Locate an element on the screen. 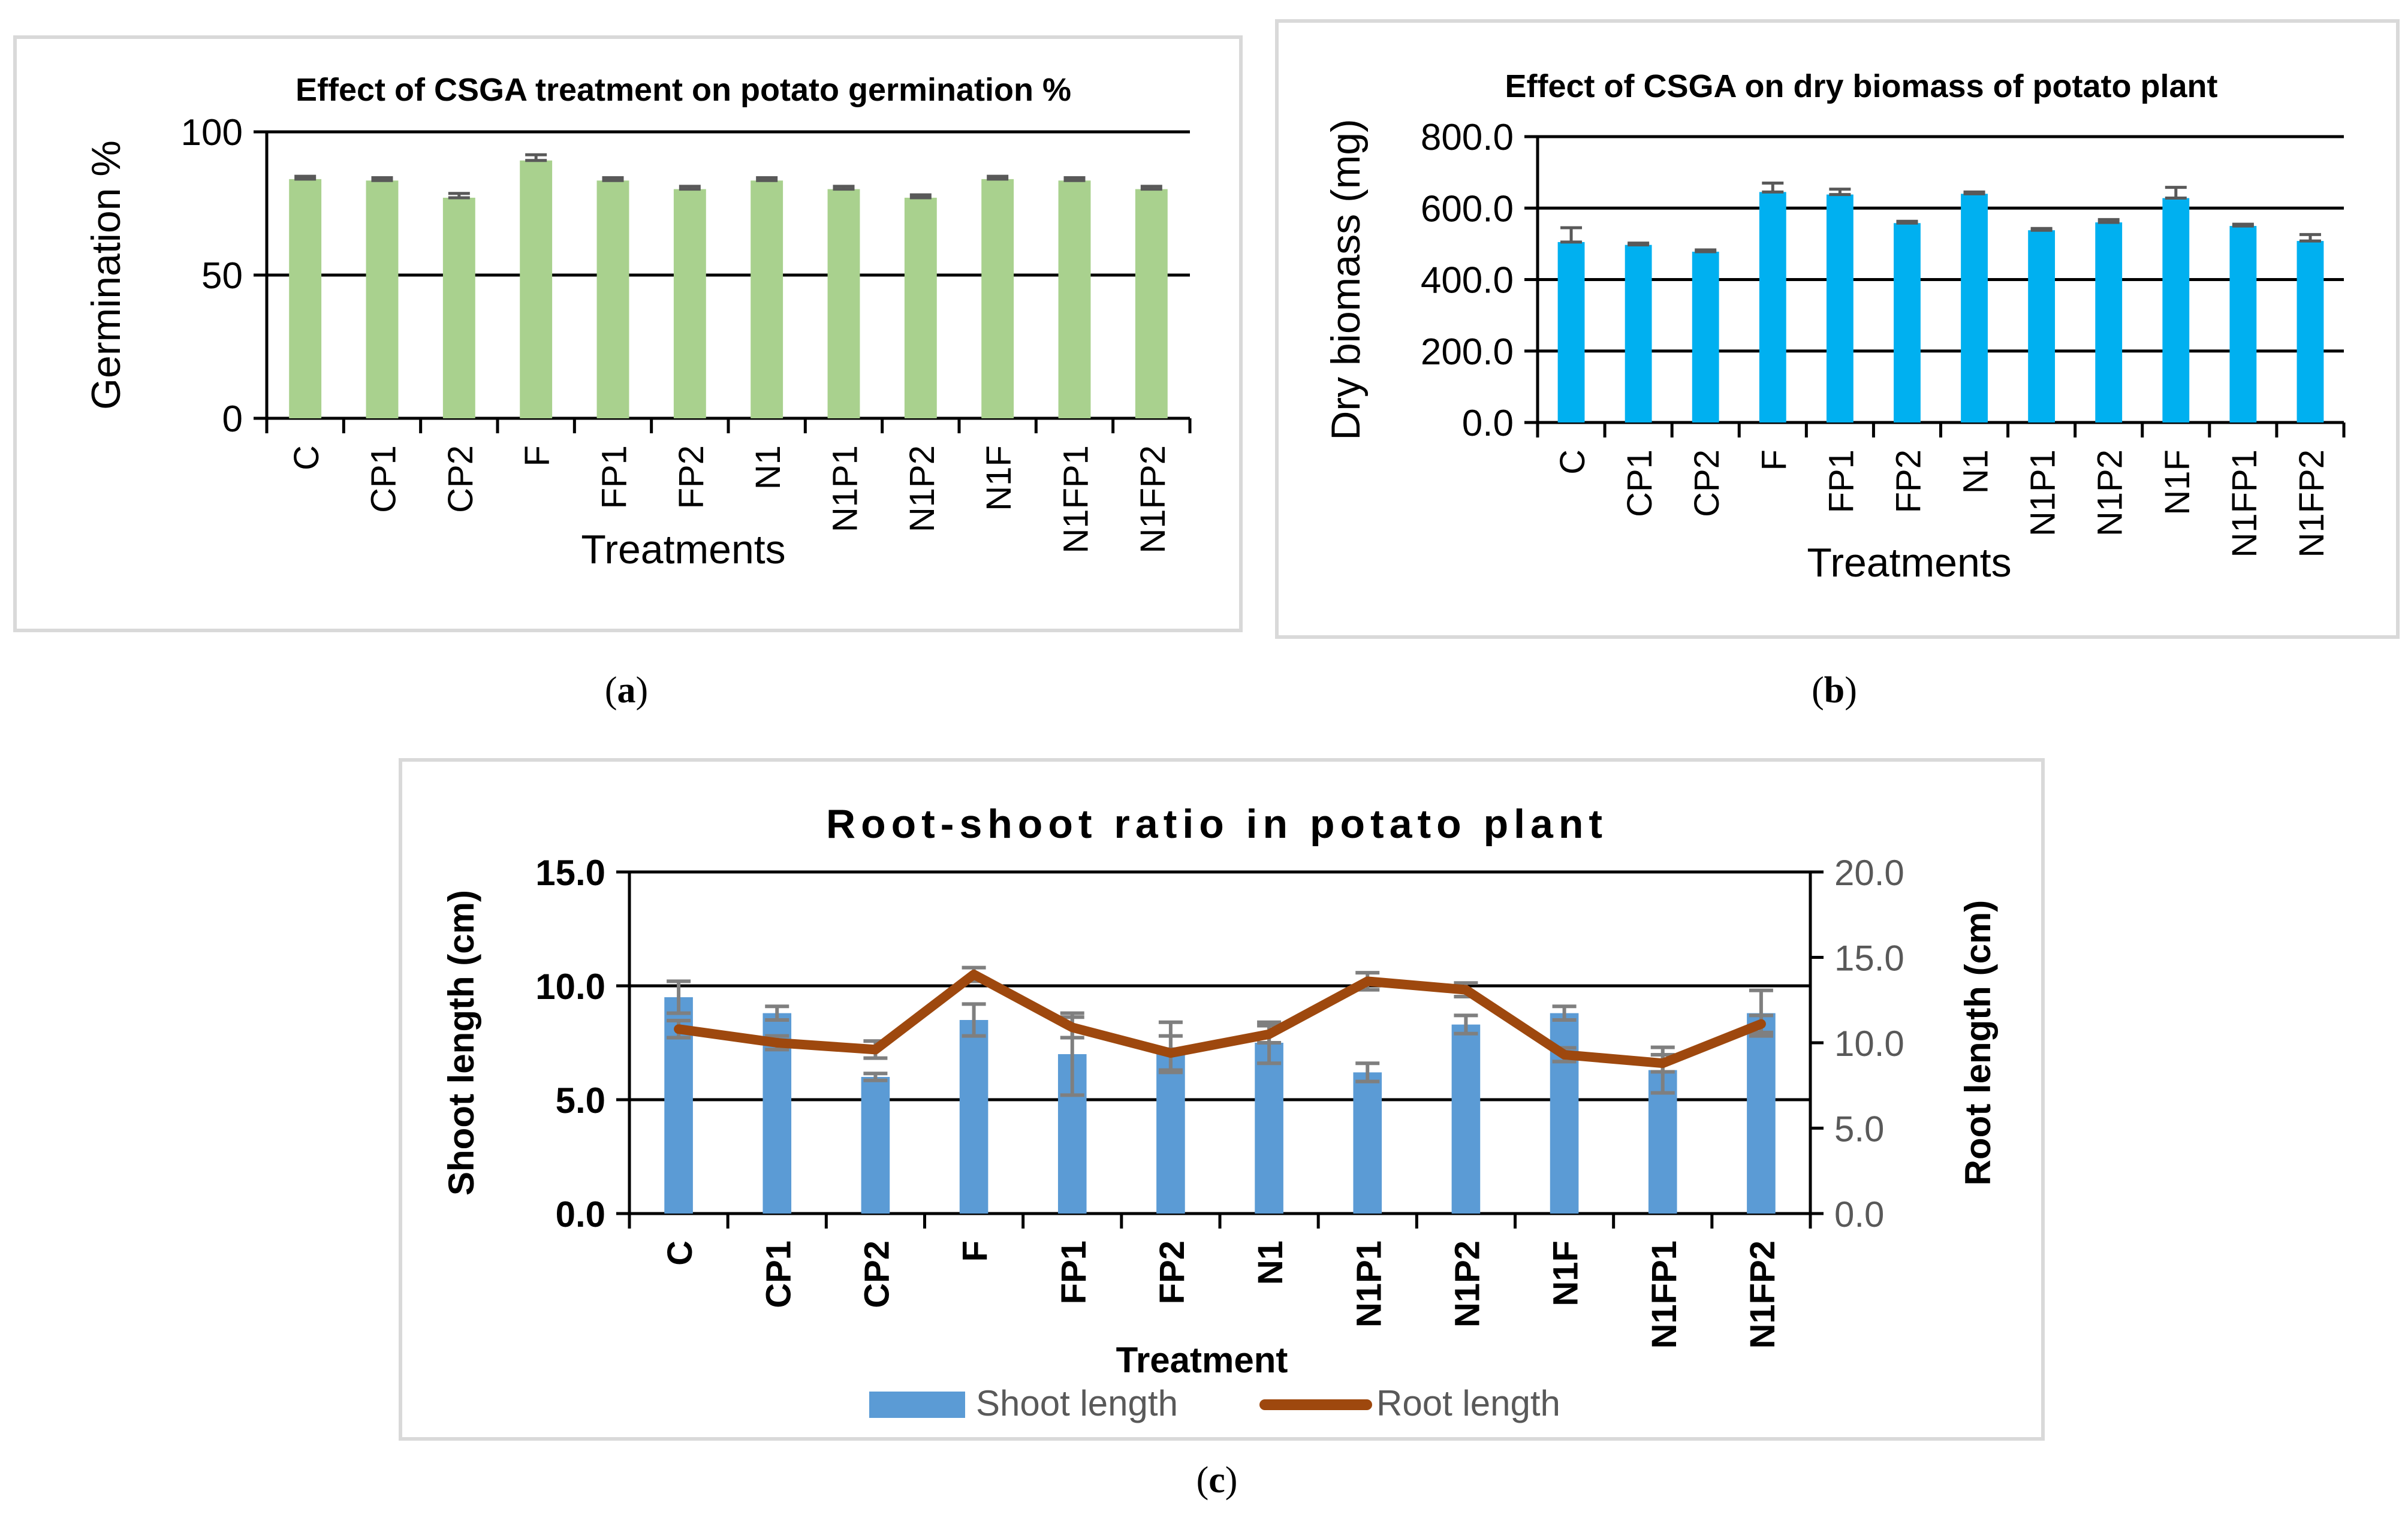 The width and height of the screenshot is (2408, 1515). chart-b-x-tick-label: N1P1 is located at coordinates (2043, 493).